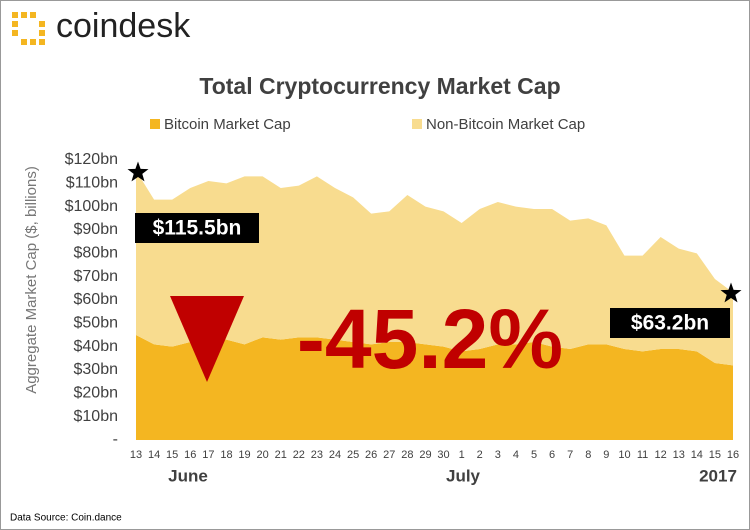 This screenshot has width=750, height=530. What do you see at coordinates (96, 276) in the screenshot?
I see `y-tick-label: $70bn` at bounding box center [96, 276].